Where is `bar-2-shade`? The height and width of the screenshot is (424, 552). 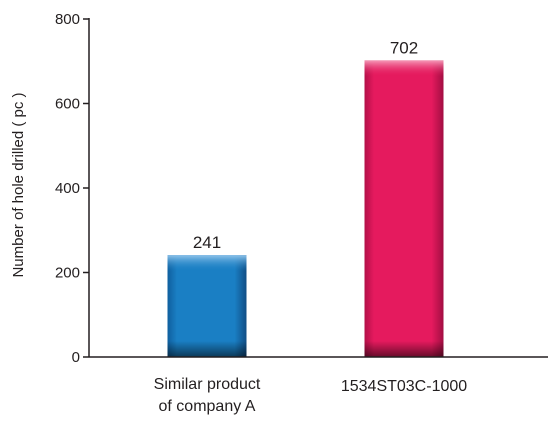 bar-2-shade is located at coordinates (404, 349).